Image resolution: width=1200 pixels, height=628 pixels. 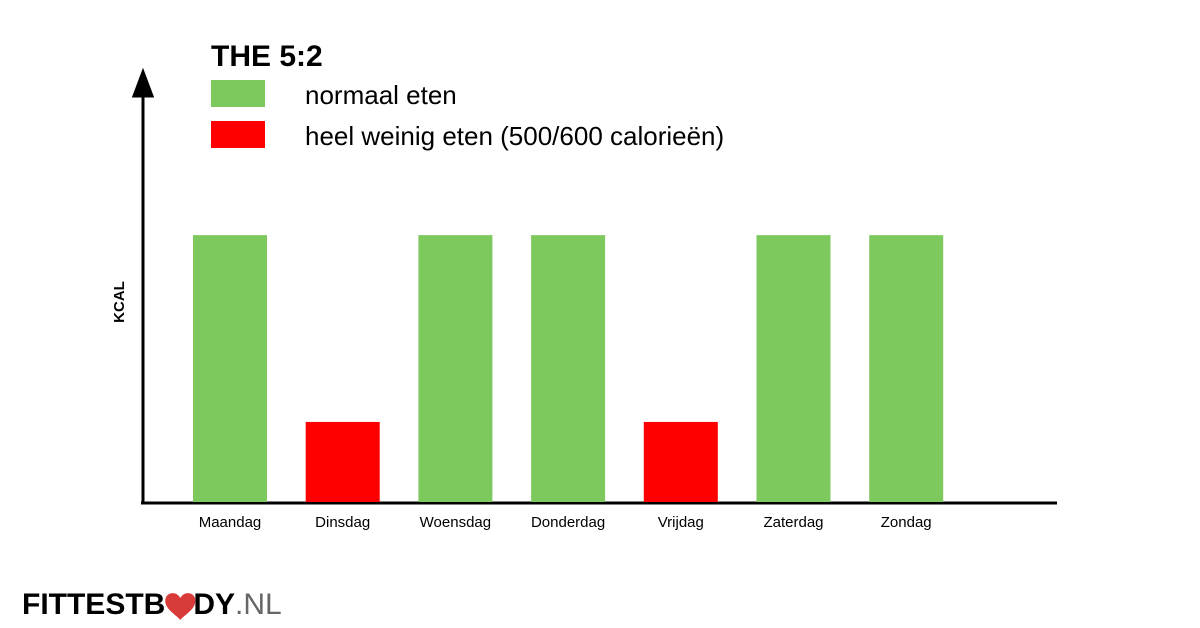 I want to click on x-tick-label: Vrijdag, so click(x=681, y=522).